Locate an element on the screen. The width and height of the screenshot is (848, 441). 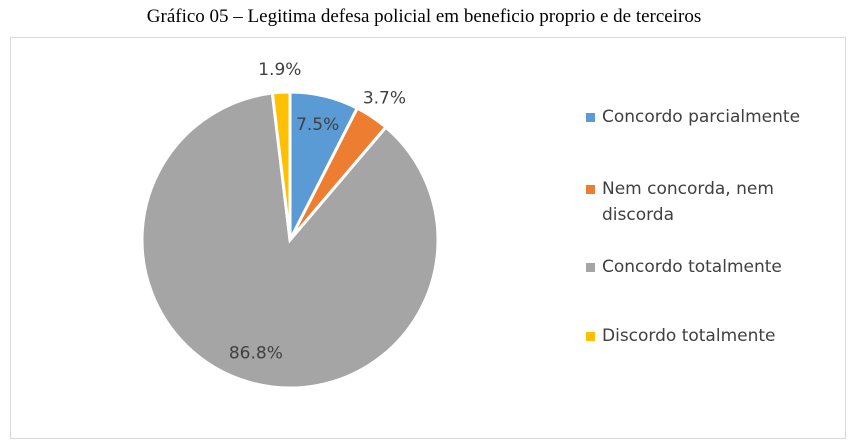
legend-item: Discordo totalmente is located at coordinates (711, 336).